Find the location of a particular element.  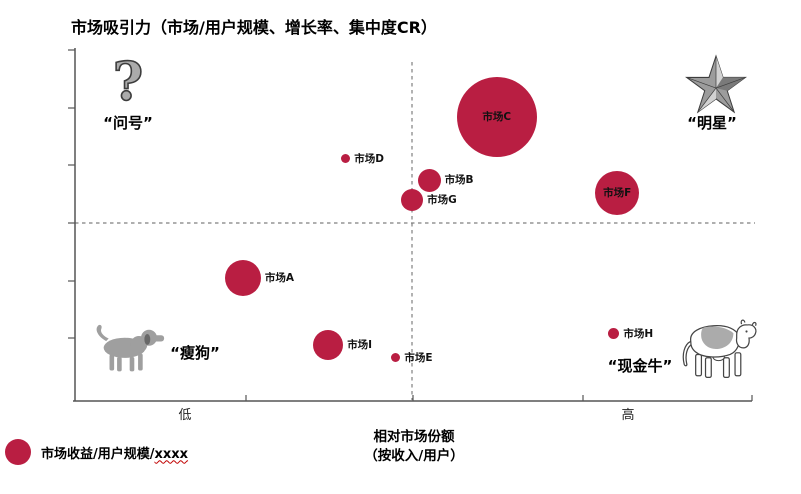

quadrant-label-star: “明星” is located at coordinates (712, 123).